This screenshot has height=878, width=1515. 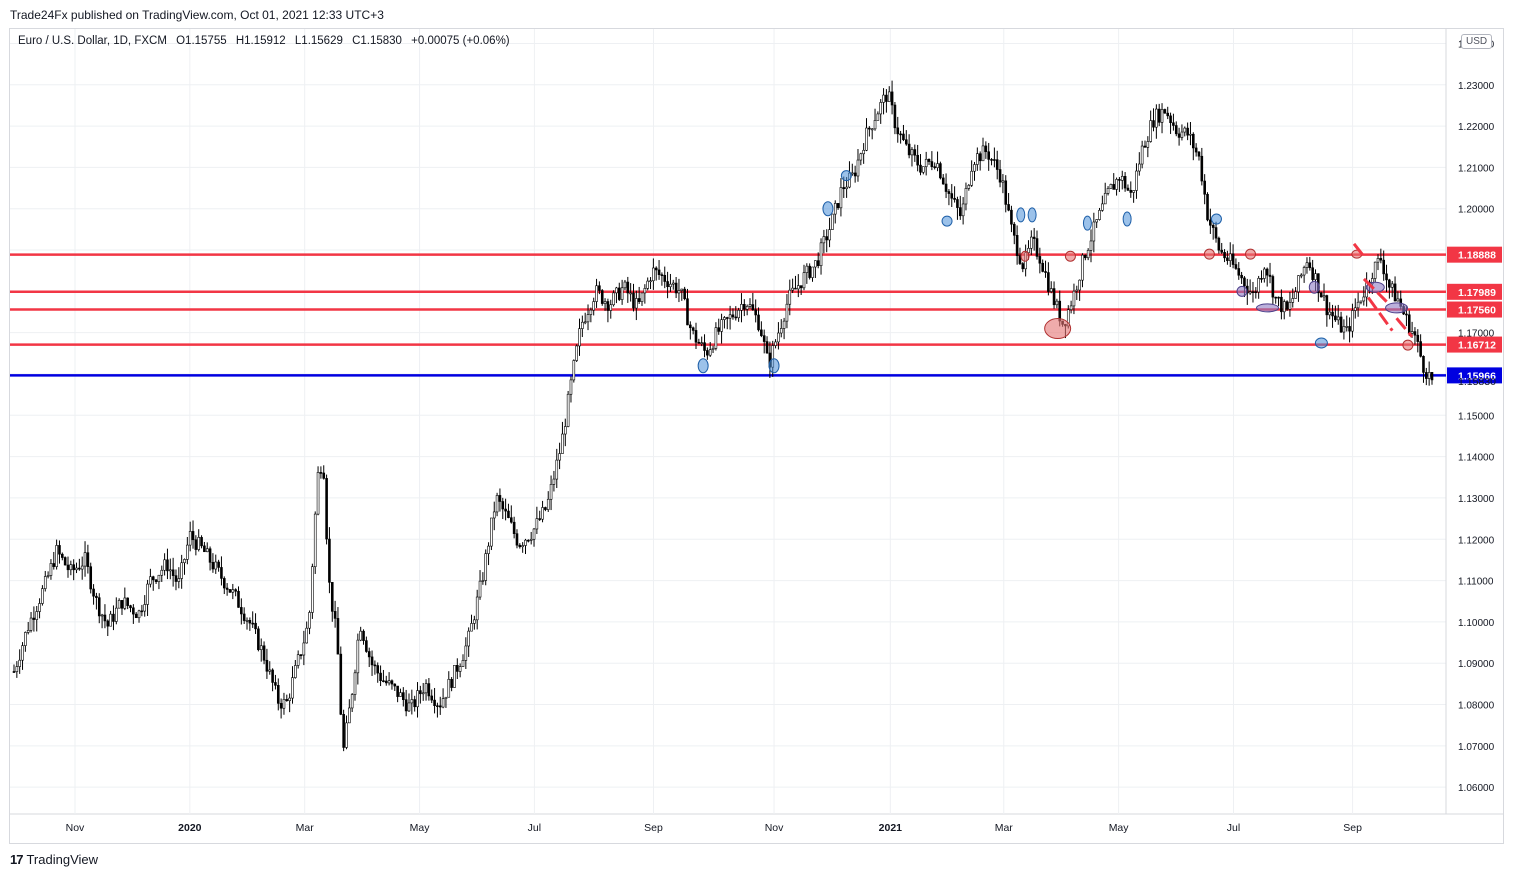 I want to click on x-tick-label: Nov, so click(x=774, y=828).